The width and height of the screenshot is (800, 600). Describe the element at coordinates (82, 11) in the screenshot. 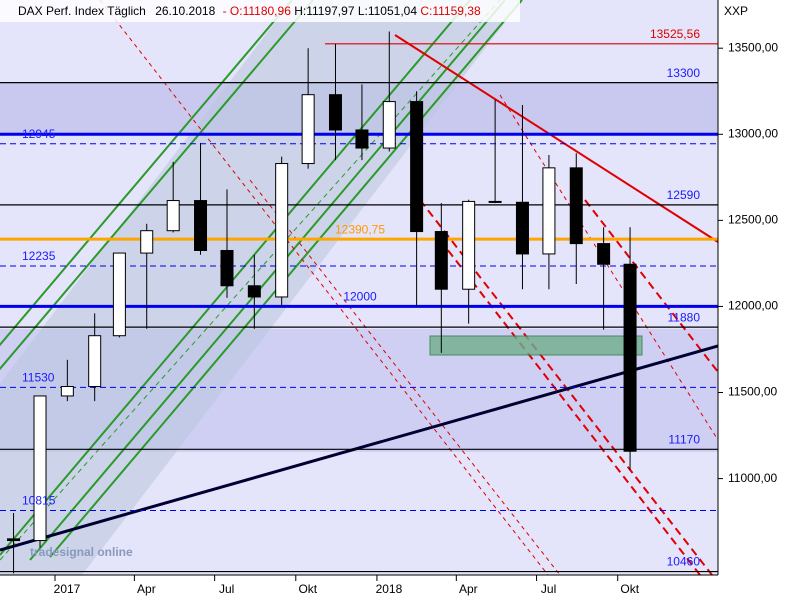

I see `symbol: DAX Perf. Index Täglich` at that location.